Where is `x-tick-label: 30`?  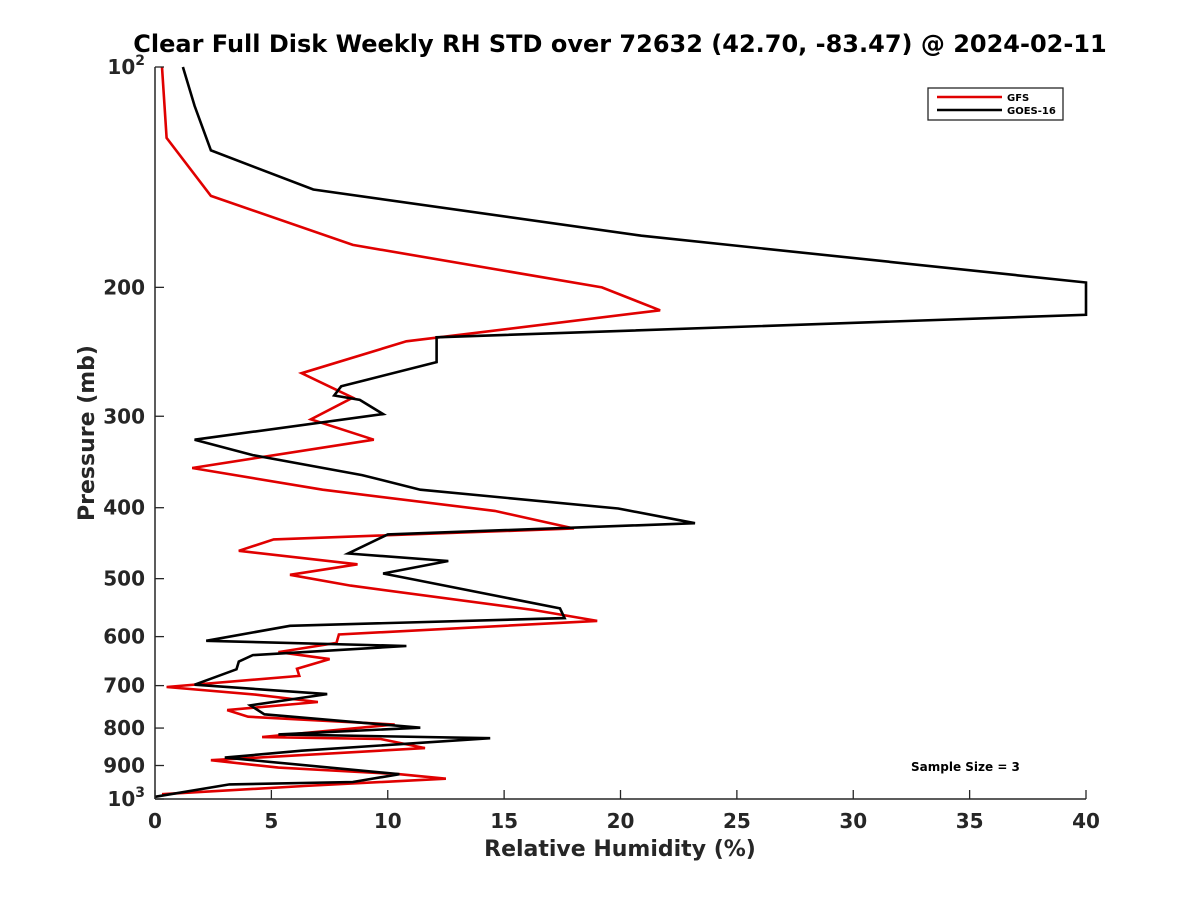 x-tick-label: 30 is located at coordinates (853, 821).